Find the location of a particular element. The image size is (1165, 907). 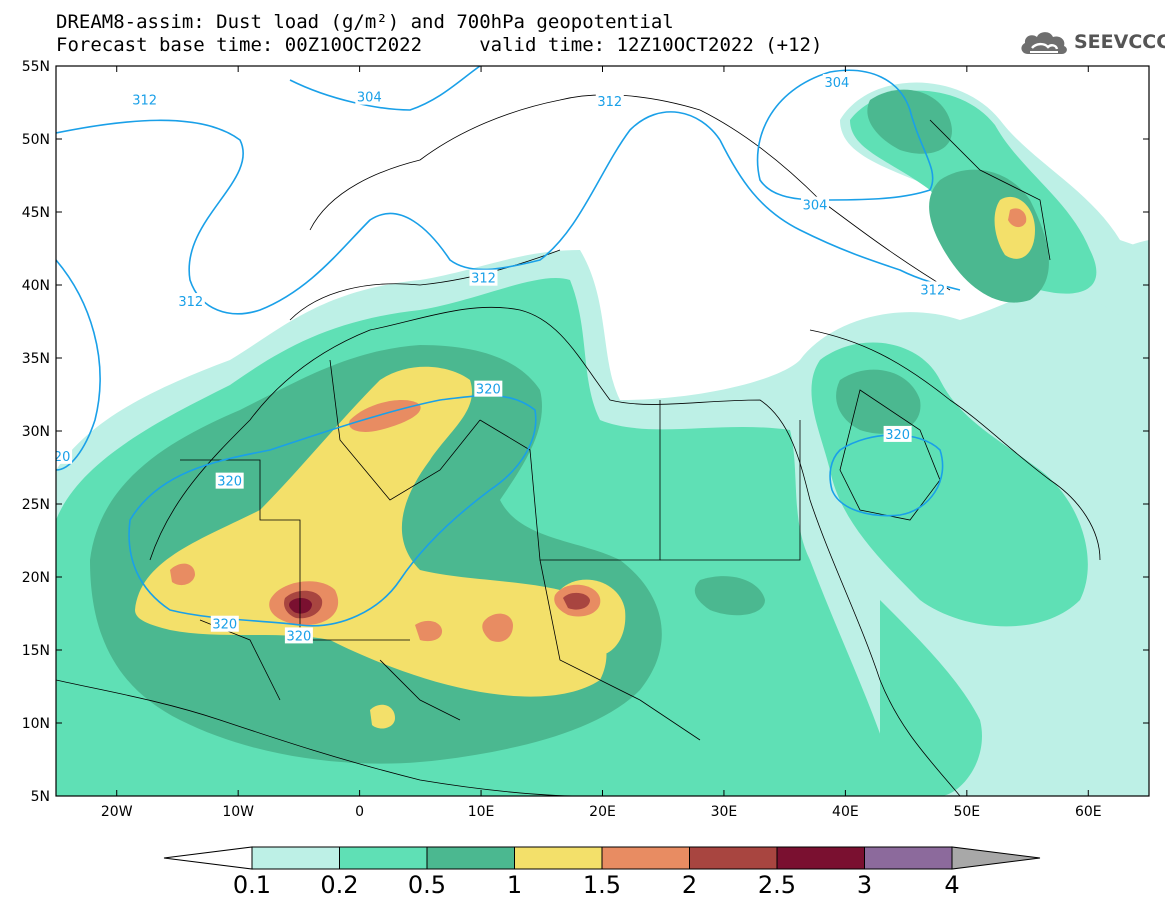

colorbar-level-label: 2.5 is located at coordinates (777, 885).